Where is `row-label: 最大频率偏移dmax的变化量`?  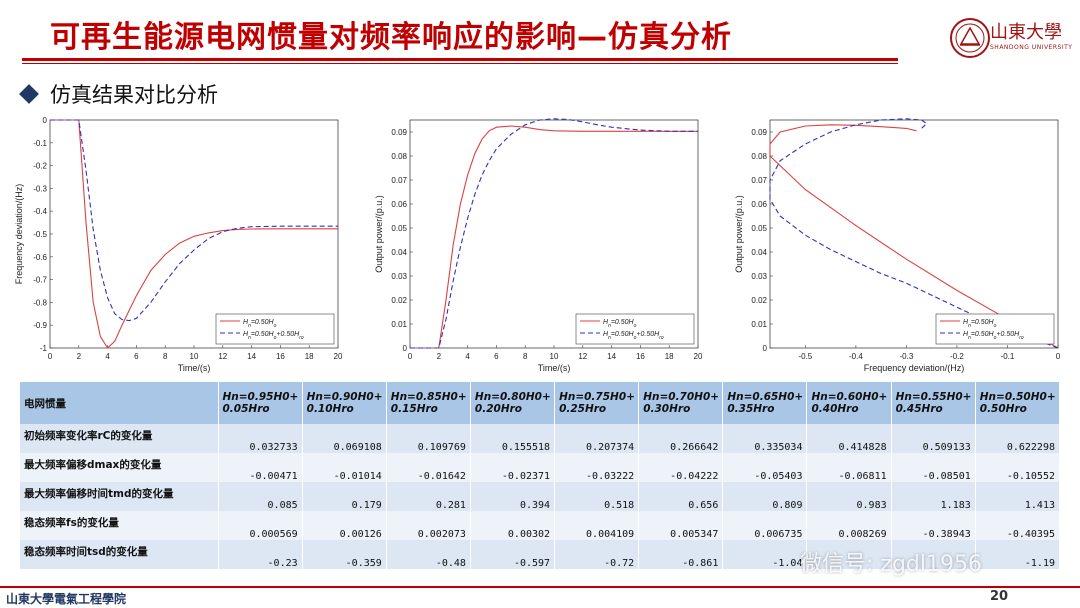
row-label: 最大频率偏移dmax的变化量 is located at coordinates (119, 467).